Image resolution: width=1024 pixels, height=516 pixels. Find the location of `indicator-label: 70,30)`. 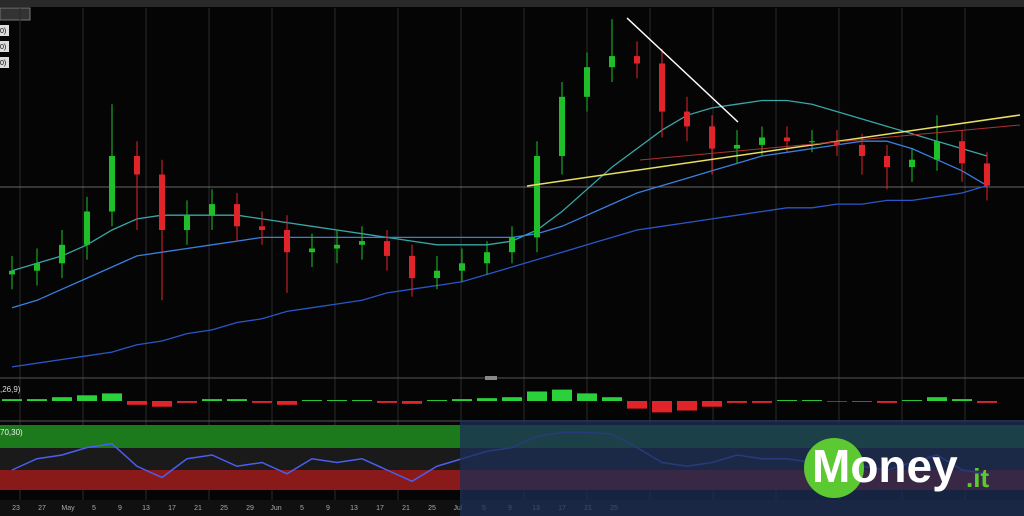

indicator-label: 70,30) is located at coordinates (11, 432).